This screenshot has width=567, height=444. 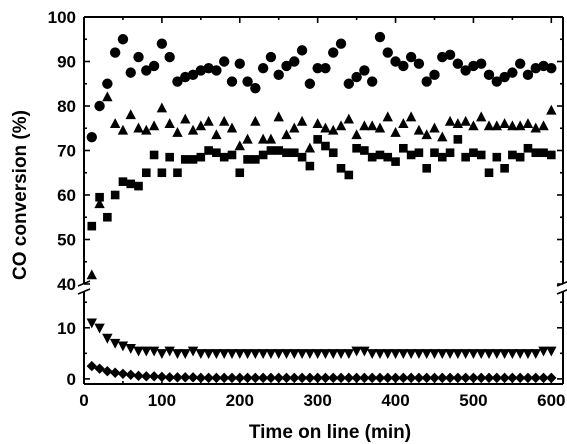 What do you see at coordinates (71, 379) in the screenshot?
I see `y-tick-label: 0` at bounding box center [71, 379].